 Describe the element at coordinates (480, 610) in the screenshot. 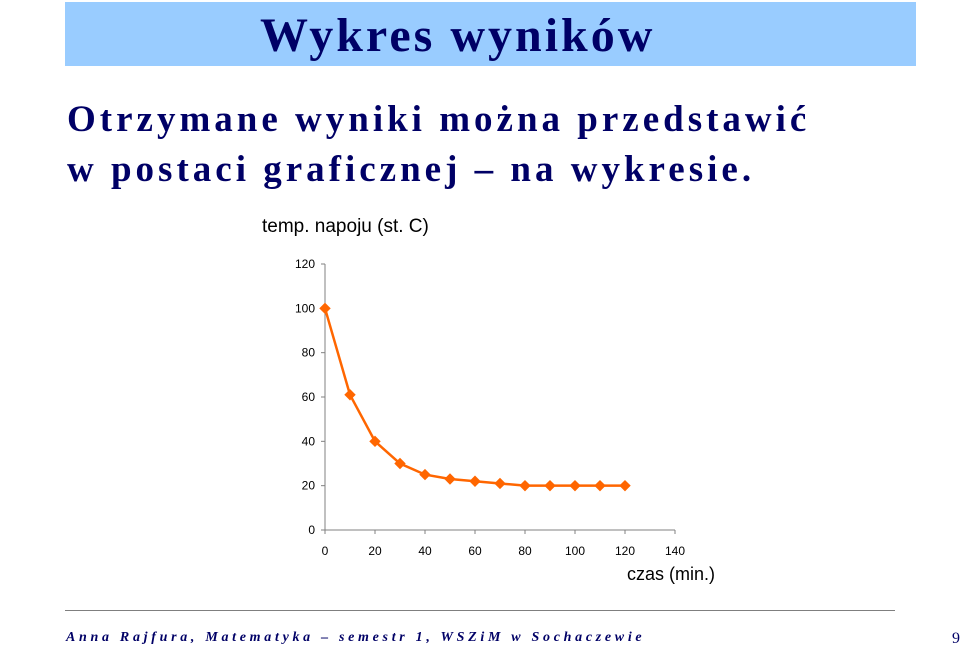

I see `footer-divider` at that location.